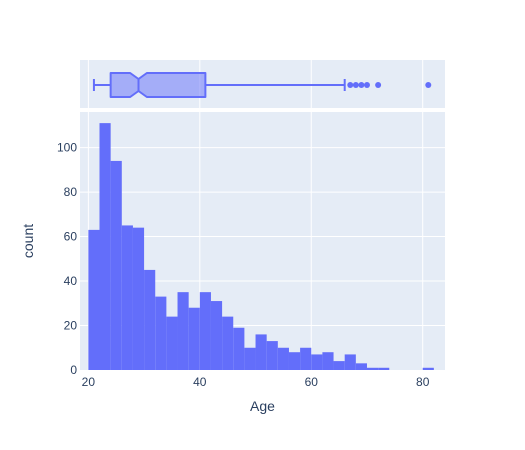 The height and width of the screenshot is (450, 525). Describe the element at coordinates (71, 237) in the screenshot. I see `y-tick-label: 60` at that location.